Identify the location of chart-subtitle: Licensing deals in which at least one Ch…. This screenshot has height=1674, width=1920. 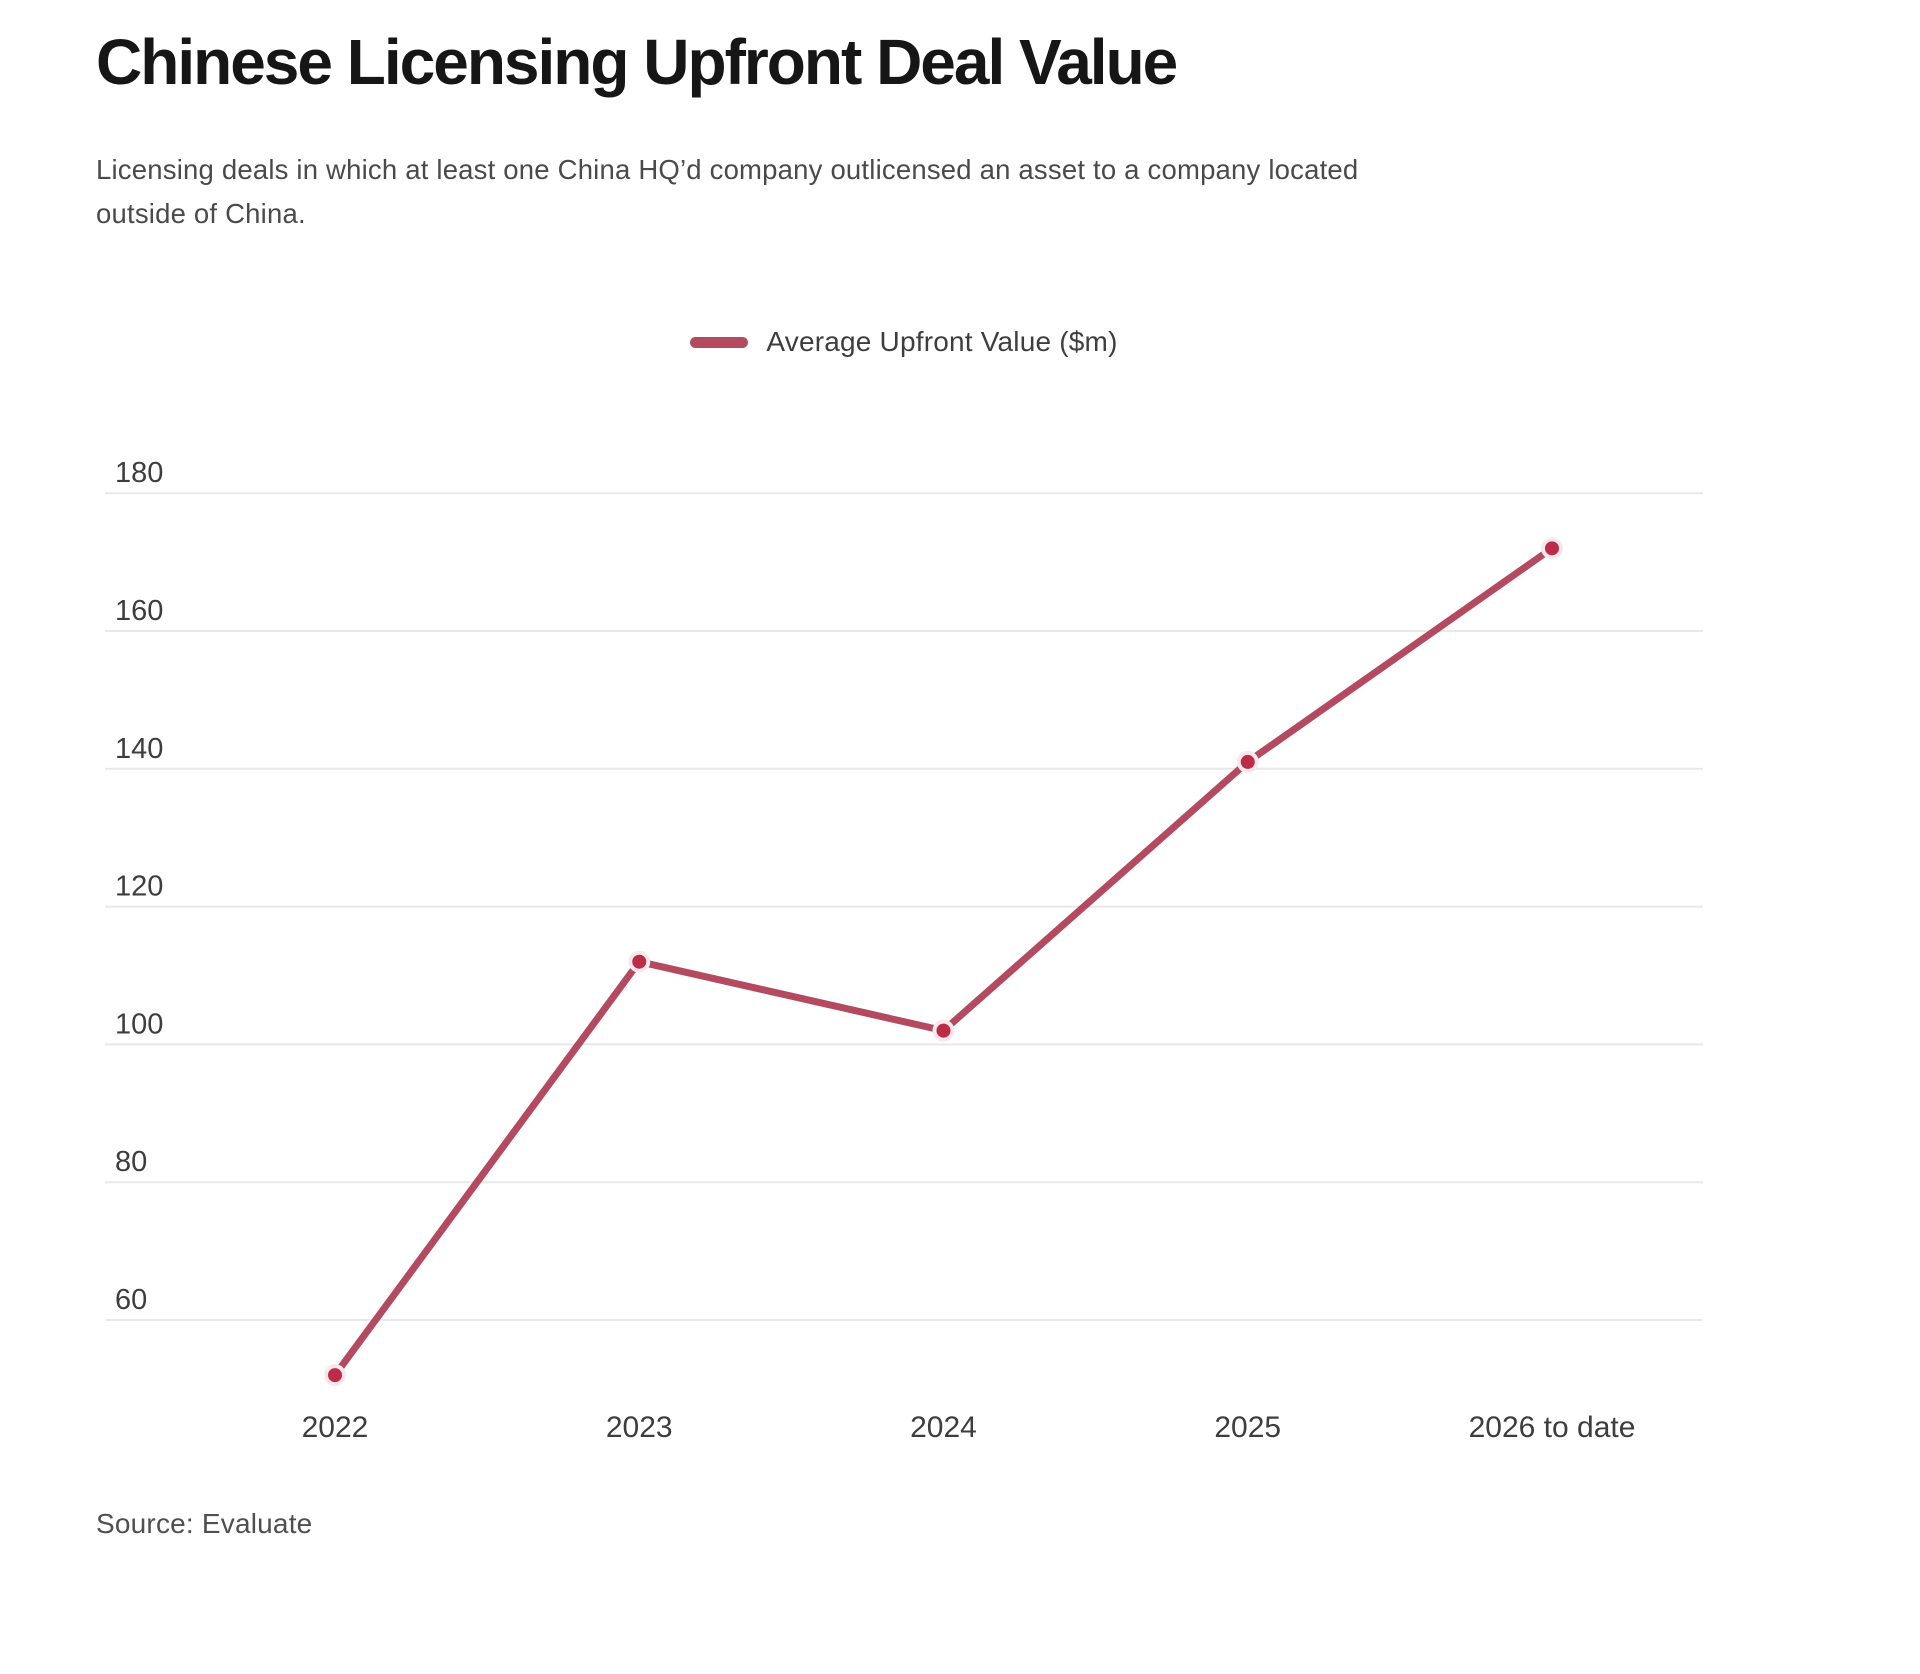
(727, 191).